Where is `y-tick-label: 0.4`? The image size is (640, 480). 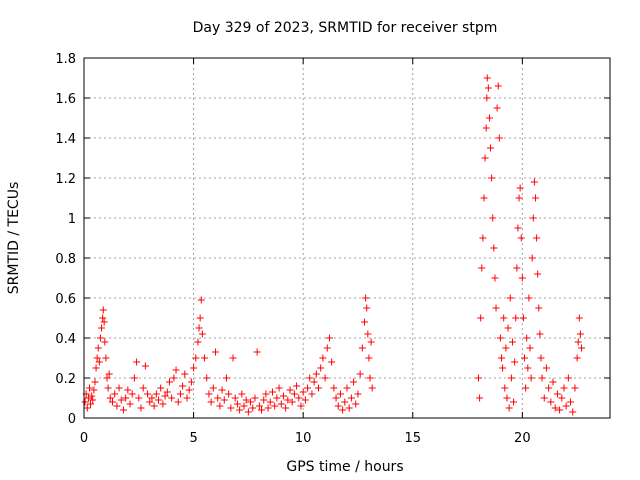 y-tick-label: 0.4 is located at coordinates (65, 339).